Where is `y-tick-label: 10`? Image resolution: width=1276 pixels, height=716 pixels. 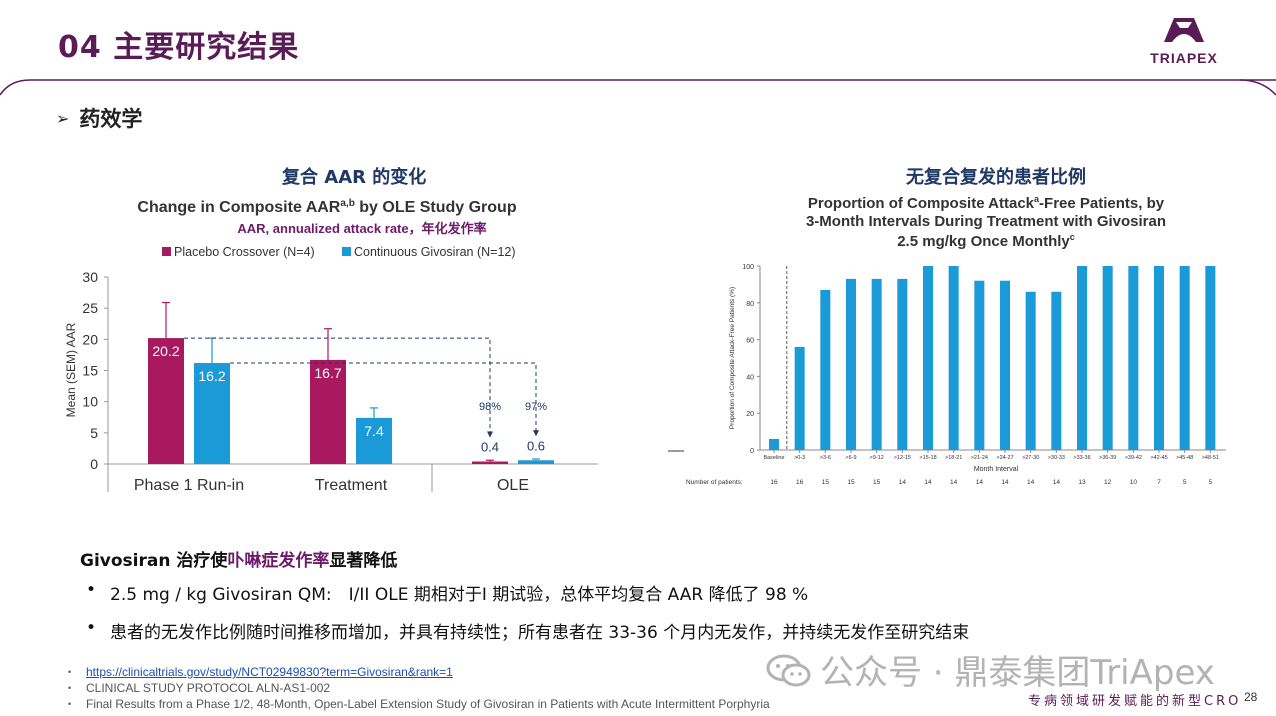
y-tick-label: 10 is located at coordinates (90, 402).